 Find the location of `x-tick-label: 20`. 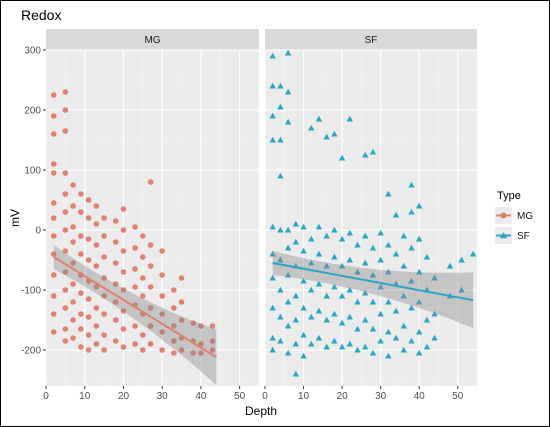

x-tick-label: 20 is located at coordinates (124, 396).